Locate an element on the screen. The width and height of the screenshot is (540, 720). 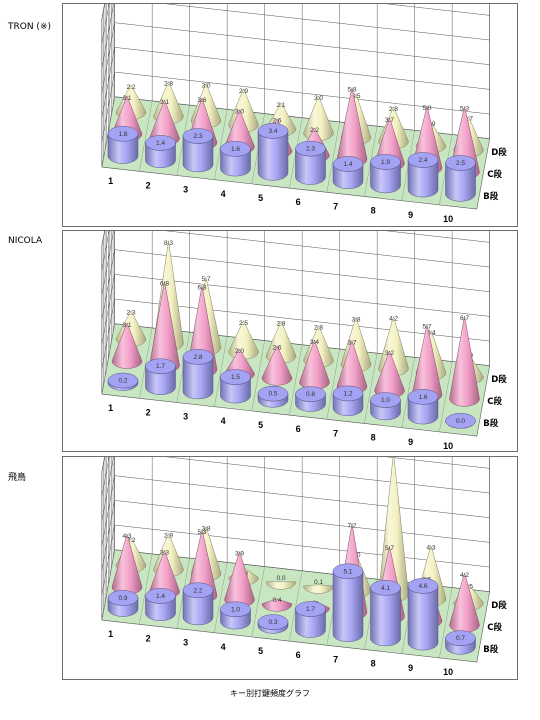
value-label: 11.5 is located at coordinates (393, 458).